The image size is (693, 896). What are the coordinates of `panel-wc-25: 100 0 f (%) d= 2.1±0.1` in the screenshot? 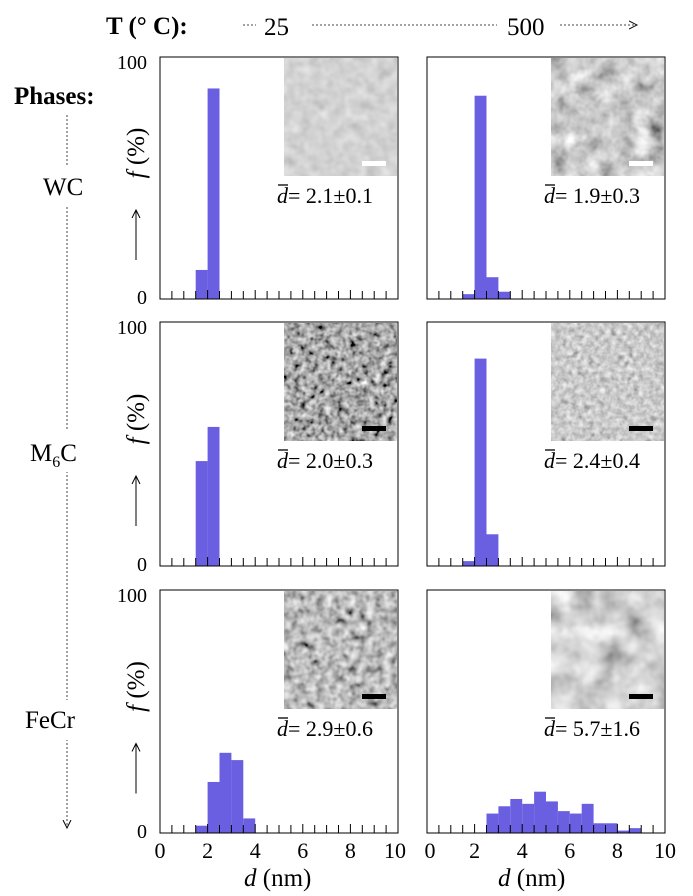 It's located at (258, 180).